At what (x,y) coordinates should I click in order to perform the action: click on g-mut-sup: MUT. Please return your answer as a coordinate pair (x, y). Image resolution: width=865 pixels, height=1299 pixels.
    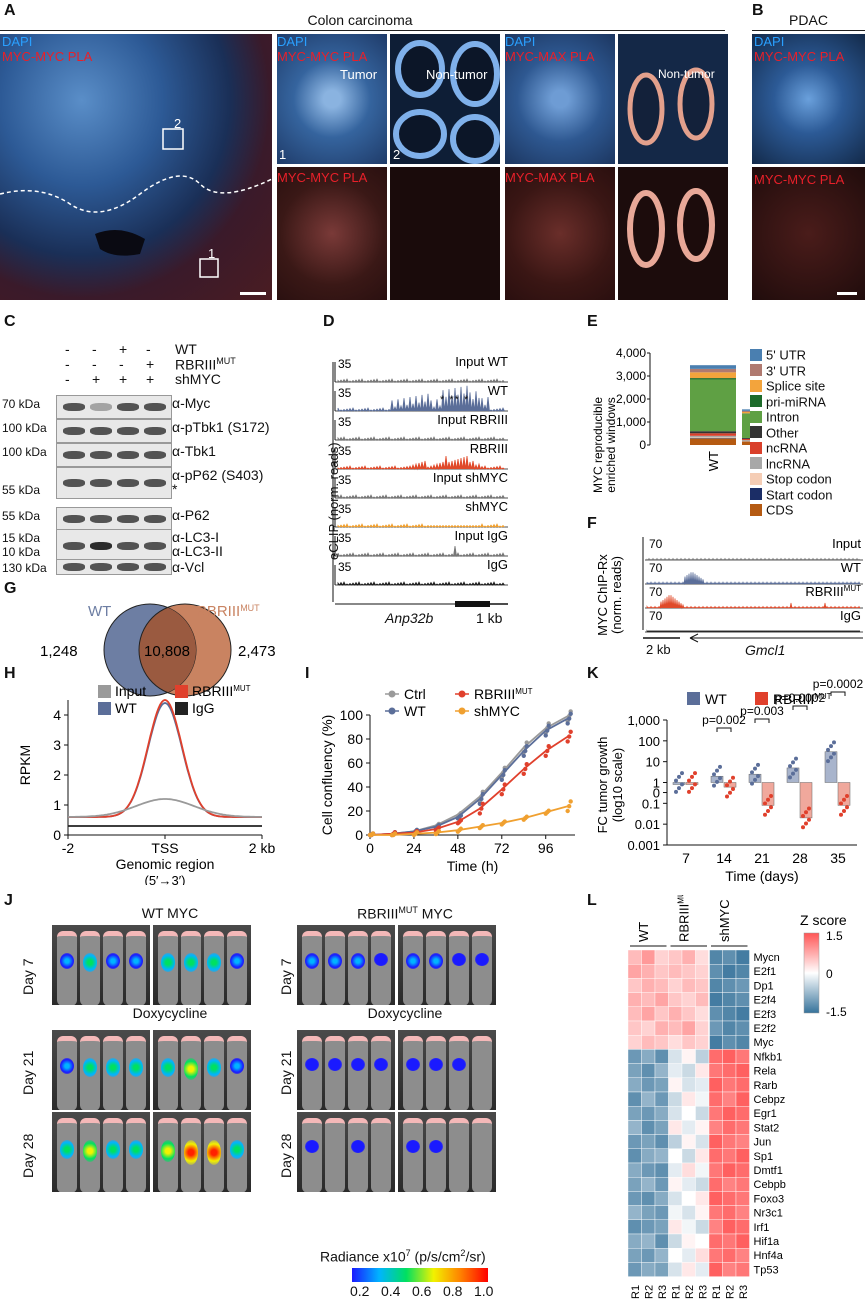
    Looking at the image, I should click on (250, 608).